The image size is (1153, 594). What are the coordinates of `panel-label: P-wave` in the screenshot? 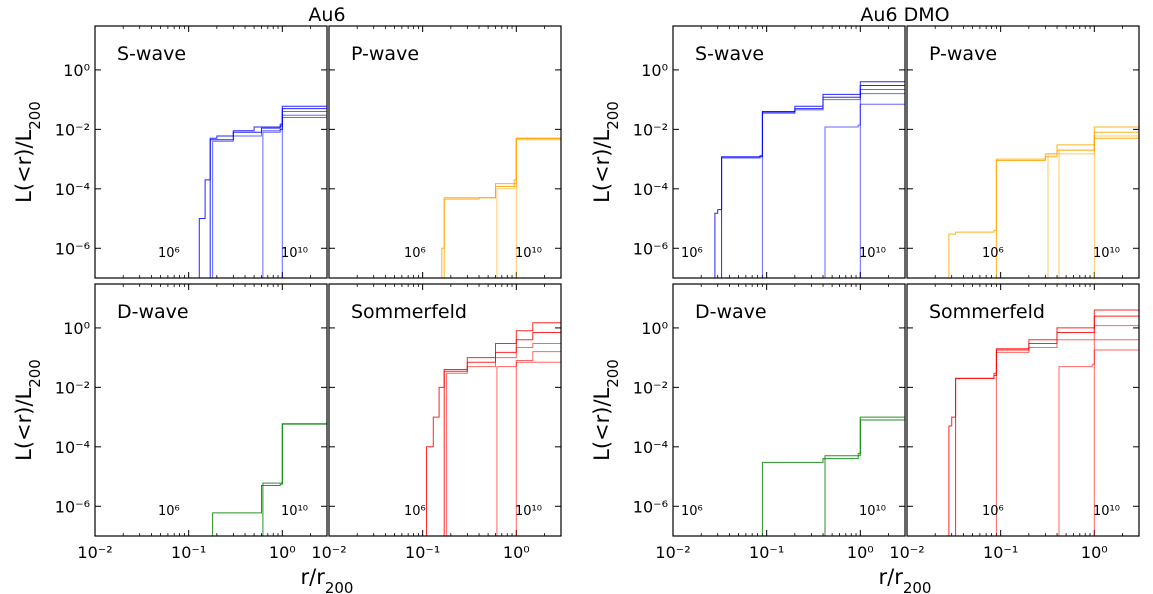 It's located at (385, 54).